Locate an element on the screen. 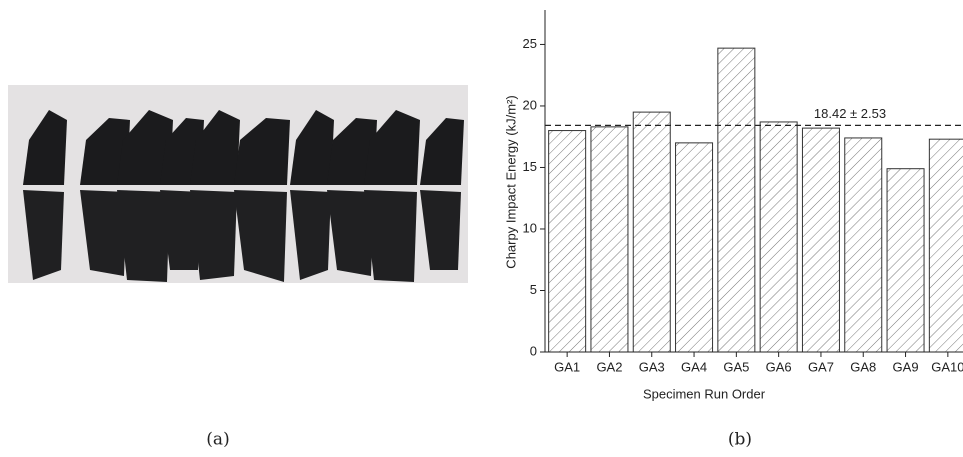 The height and width of the screenshot is (457, 963). y-tick-label: 0 is located at coordinates (533, 350).